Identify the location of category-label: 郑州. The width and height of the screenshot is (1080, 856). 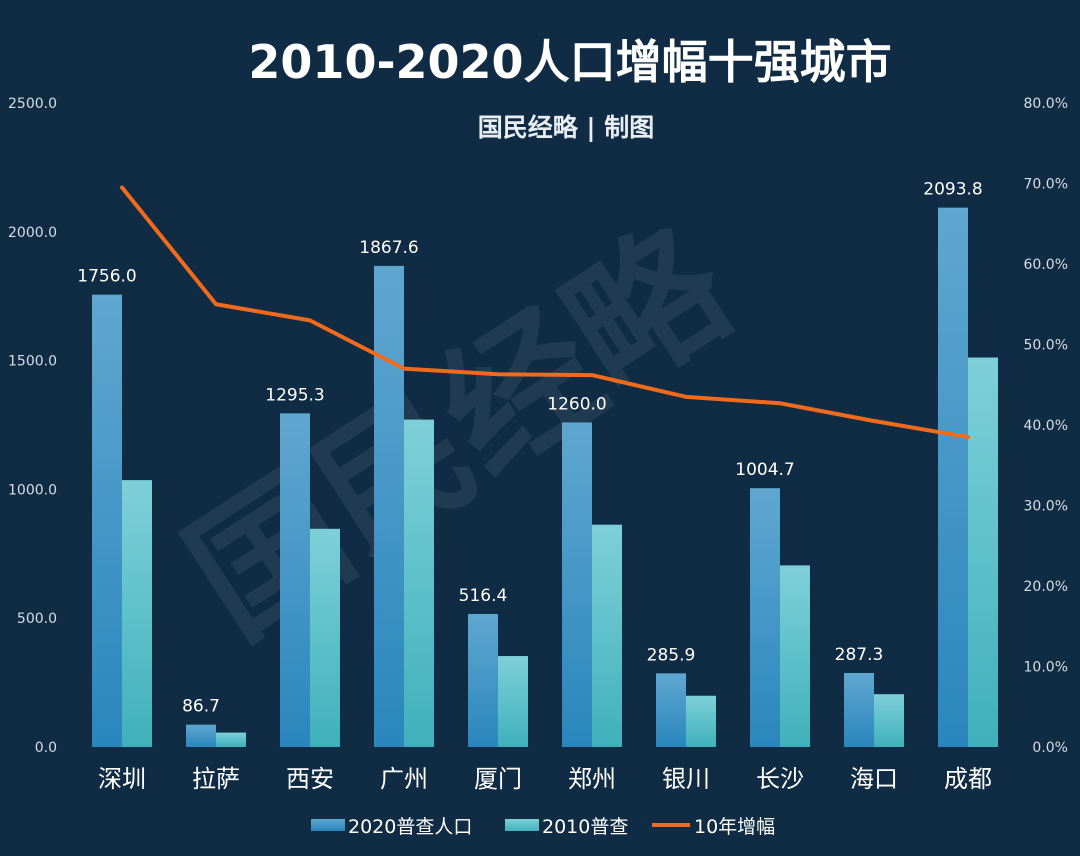
(592, 779).